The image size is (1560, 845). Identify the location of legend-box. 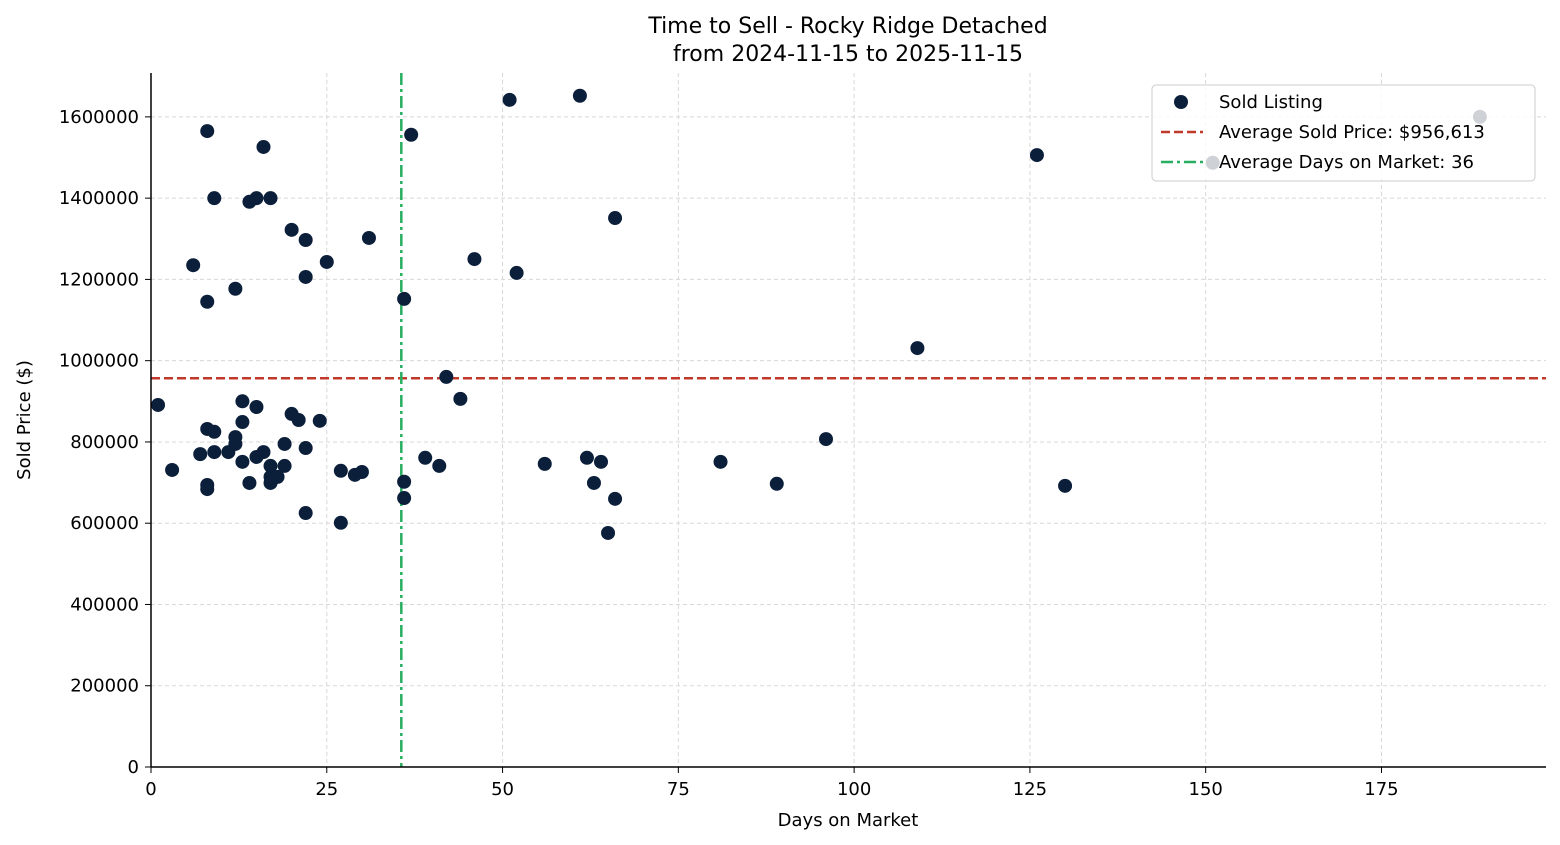
(1343, 133).